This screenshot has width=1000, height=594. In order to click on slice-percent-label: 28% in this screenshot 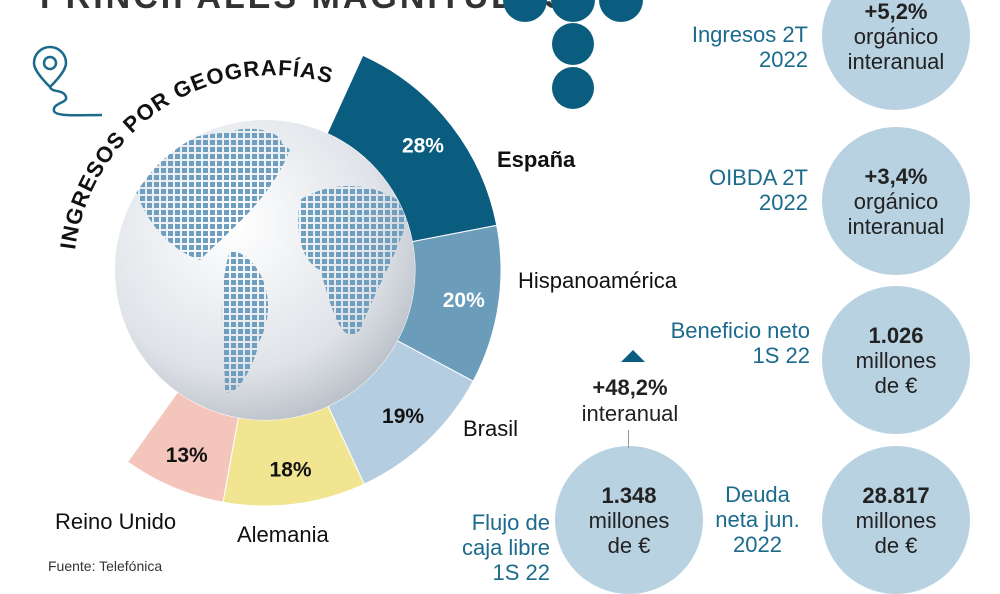, I will do `click(423, 146)`.